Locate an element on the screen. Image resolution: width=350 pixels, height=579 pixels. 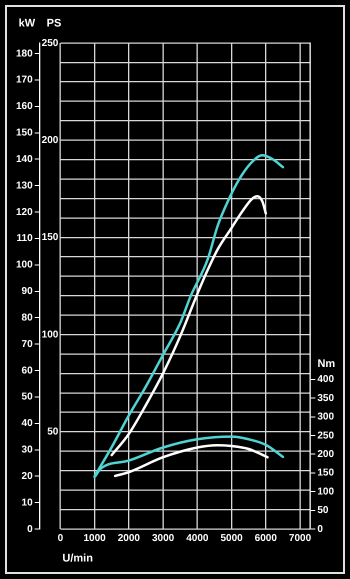
y2-tick-label: 250 is located at coordinates (50, 43).